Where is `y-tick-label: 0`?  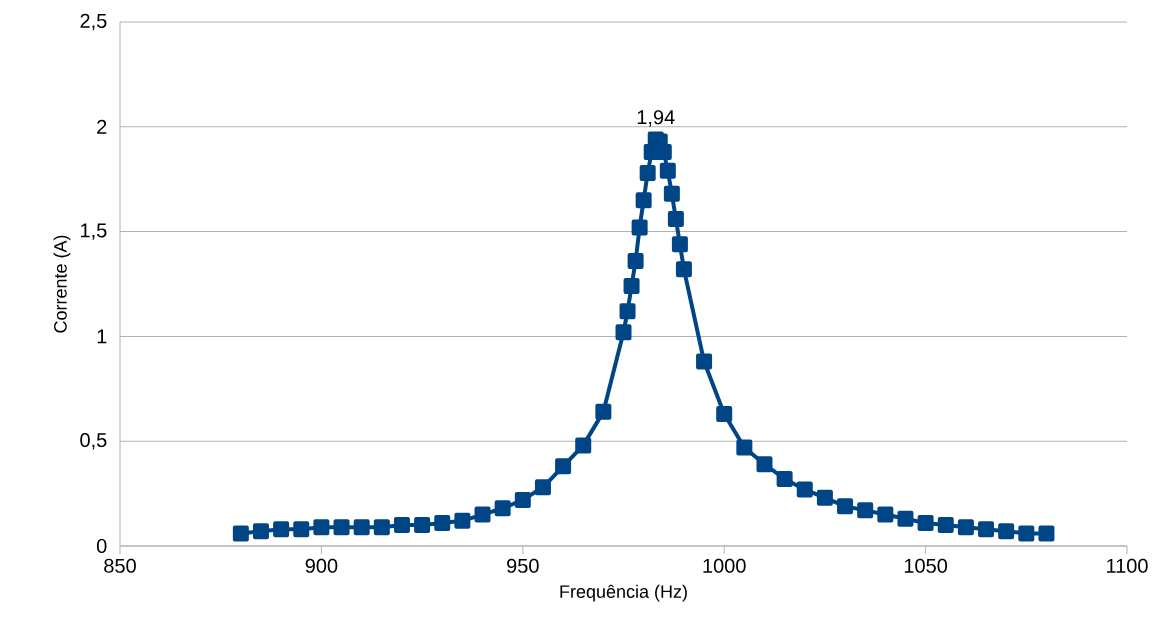
y-tick-label: 0 is located at coordinates (101, 546).